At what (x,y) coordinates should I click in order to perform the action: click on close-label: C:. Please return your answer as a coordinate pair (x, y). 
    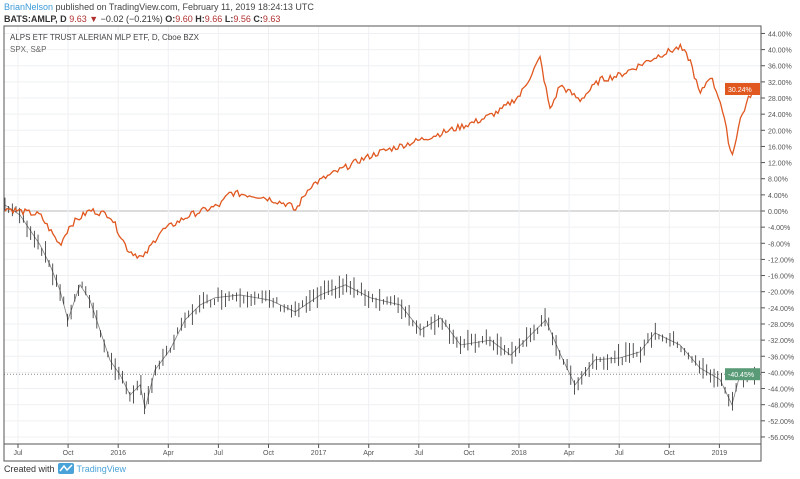
    Looking at the image, I should click on (258, 19).